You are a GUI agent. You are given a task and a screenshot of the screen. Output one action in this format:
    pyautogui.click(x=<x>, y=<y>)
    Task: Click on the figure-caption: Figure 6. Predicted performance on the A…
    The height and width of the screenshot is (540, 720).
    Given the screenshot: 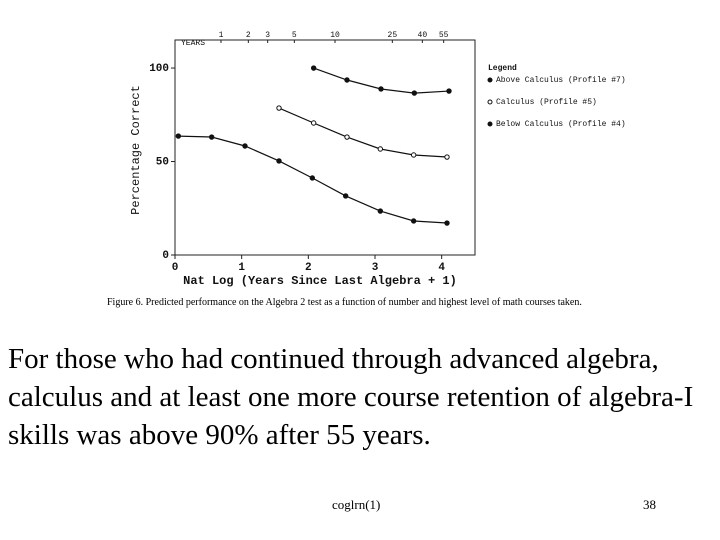 What is the action you would take?
    pyautogui.click(x=344, y=302)
    